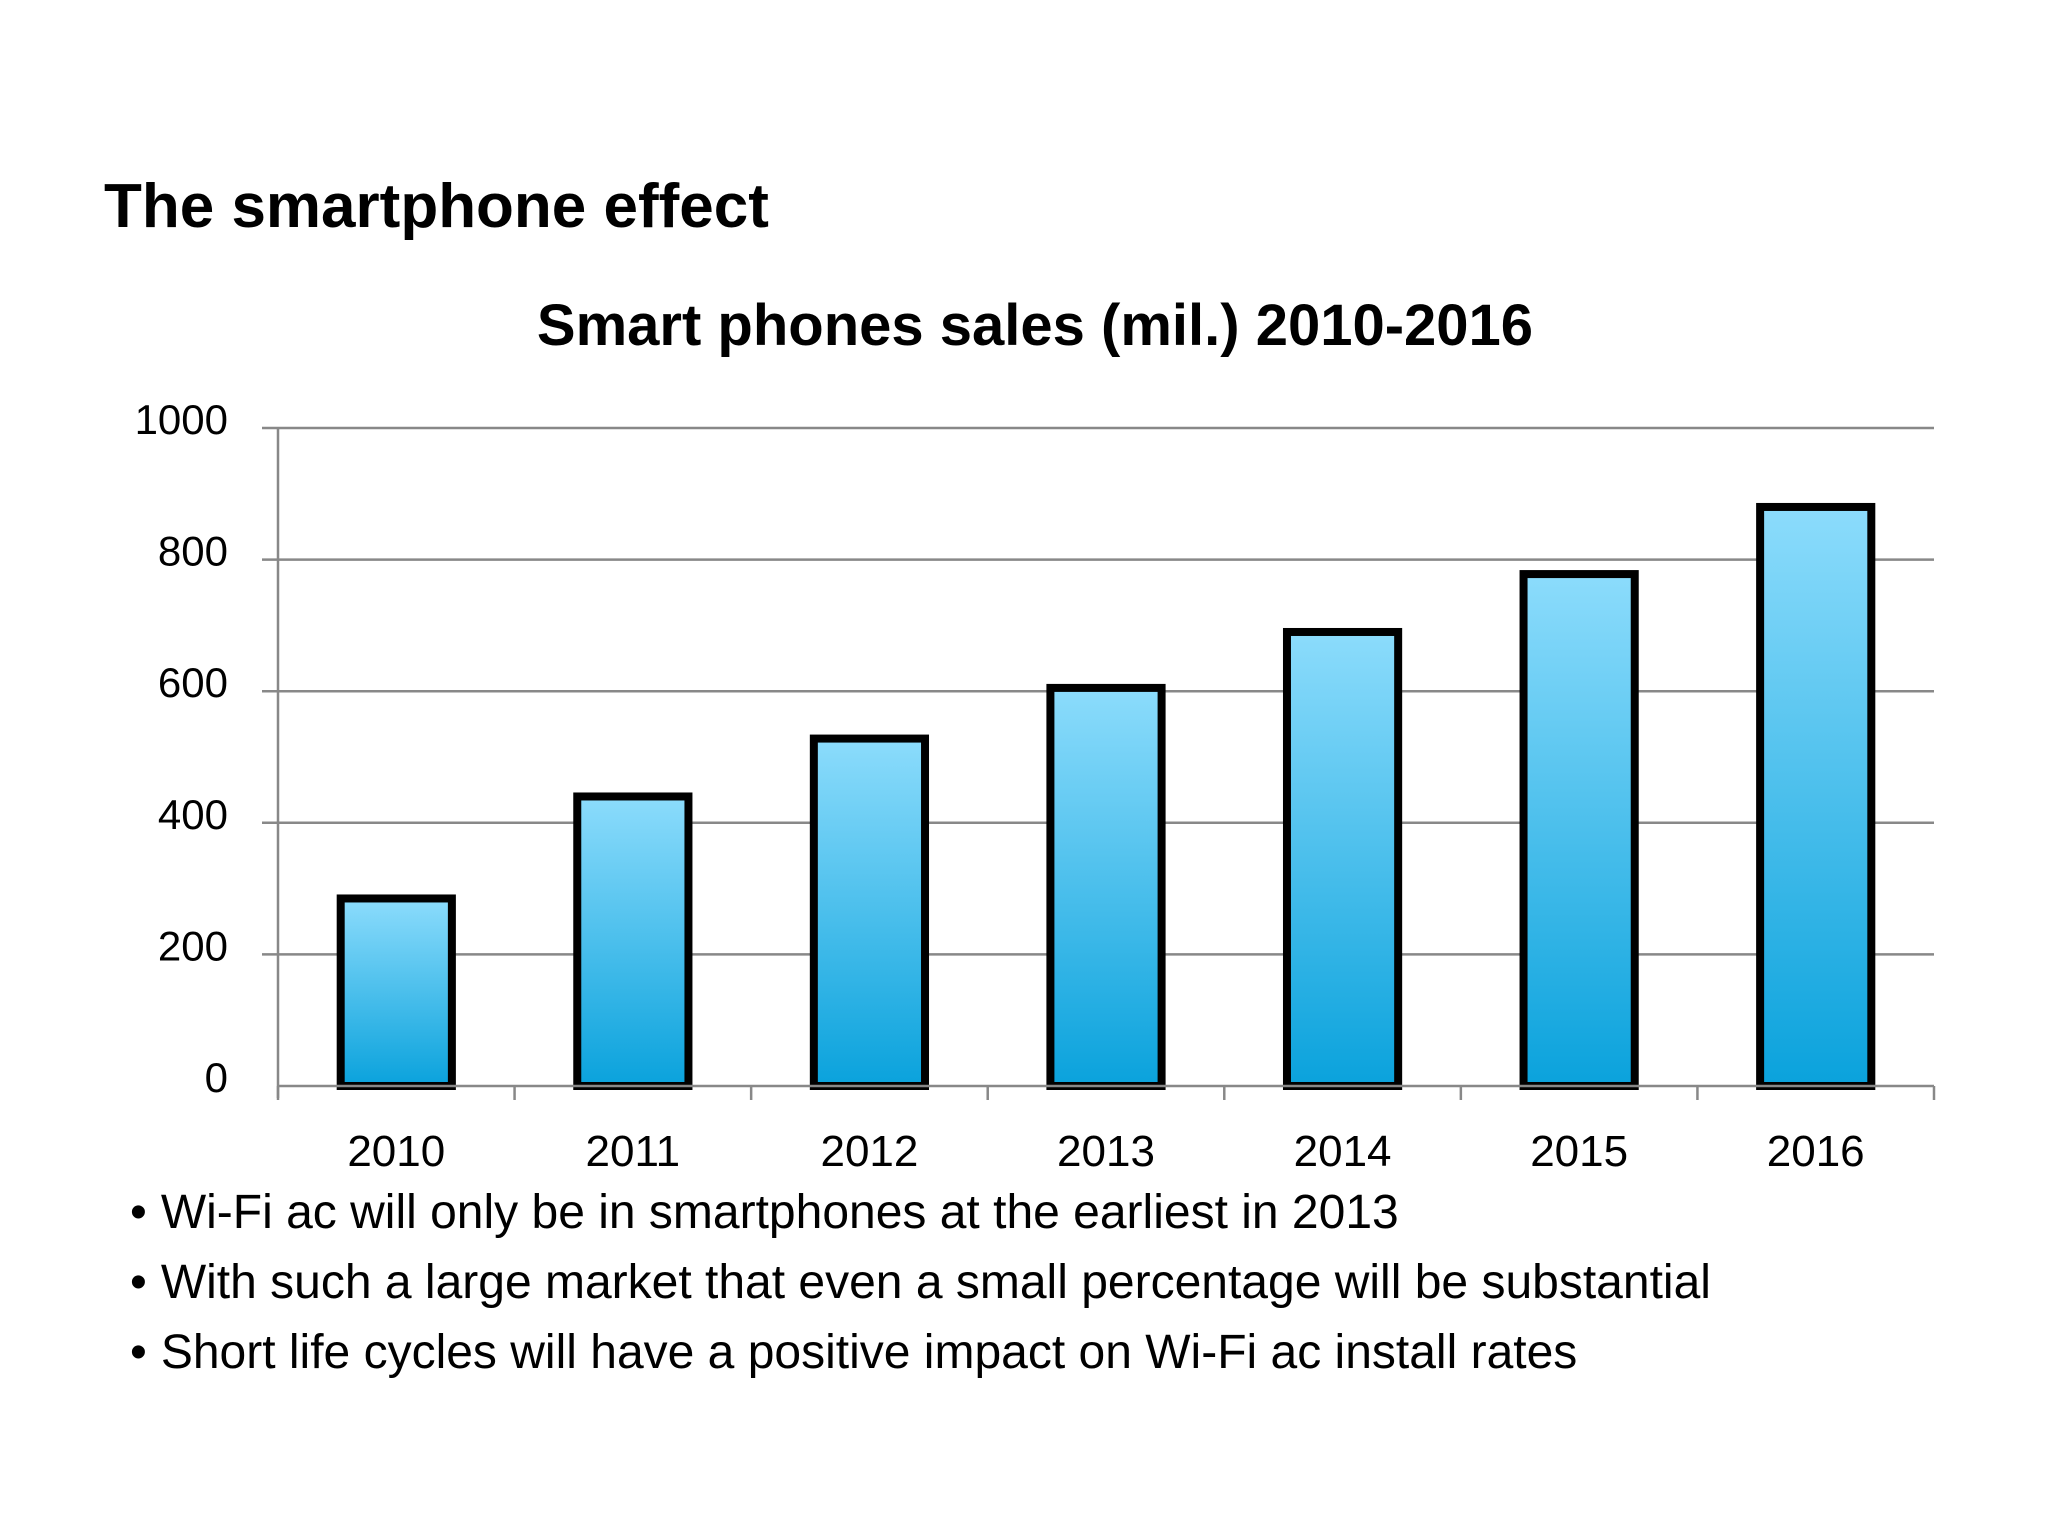  I want to click on x-tick-label: 2016, so click(1816, 1151).